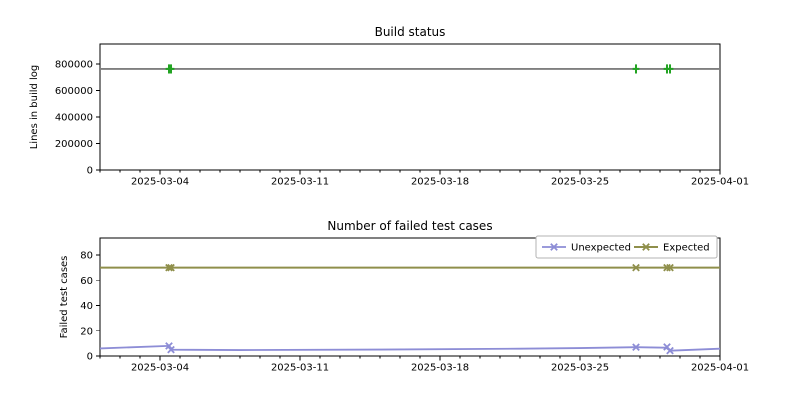  Describe the element at coordinates (74, 144) in the screenshot. I see `y-tick-label: 200000` at that location.